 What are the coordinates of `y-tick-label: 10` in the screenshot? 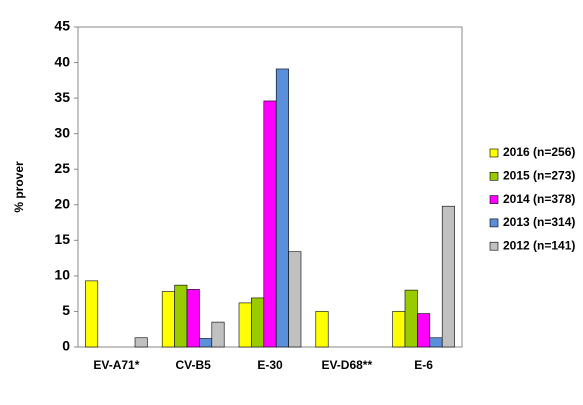 It's located at (62, 275).